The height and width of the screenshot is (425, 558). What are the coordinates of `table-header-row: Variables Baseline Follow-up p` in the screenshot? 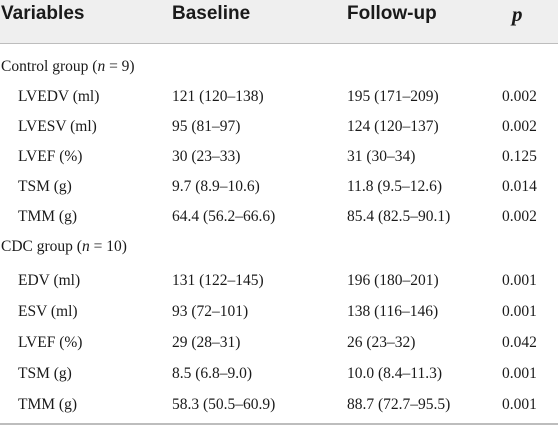 It's located at (279, 22).